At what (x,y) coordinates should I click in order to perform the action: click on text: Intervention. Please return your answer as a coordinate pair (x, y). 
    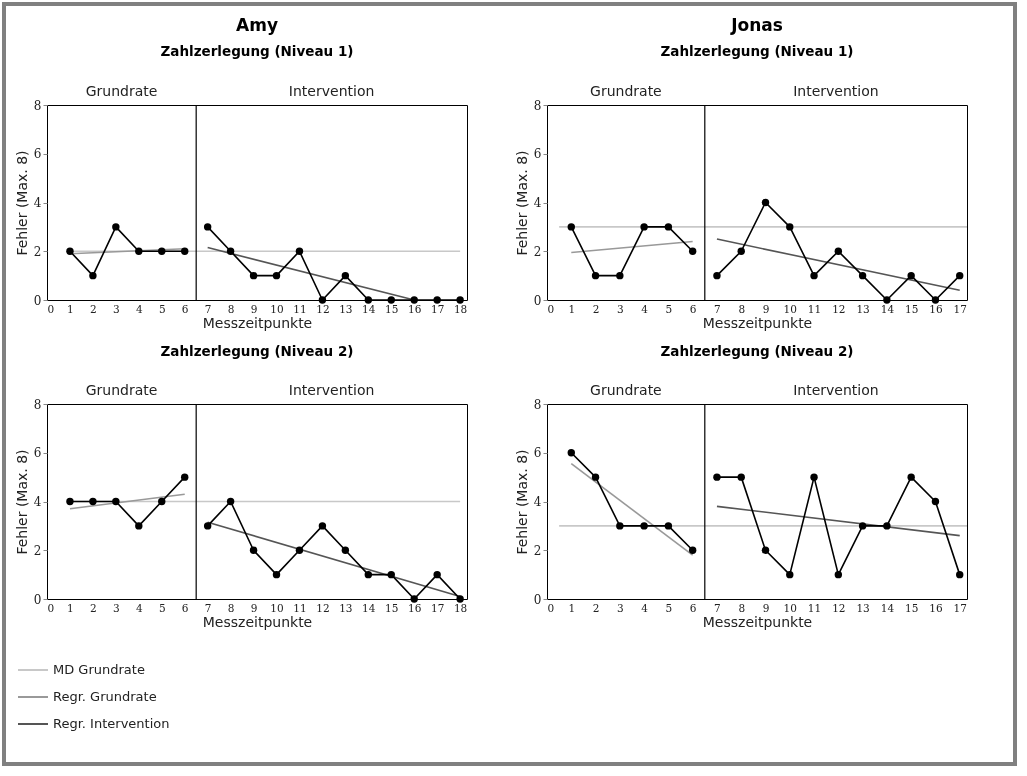
    Looking at the image, I should click on (331, 390).